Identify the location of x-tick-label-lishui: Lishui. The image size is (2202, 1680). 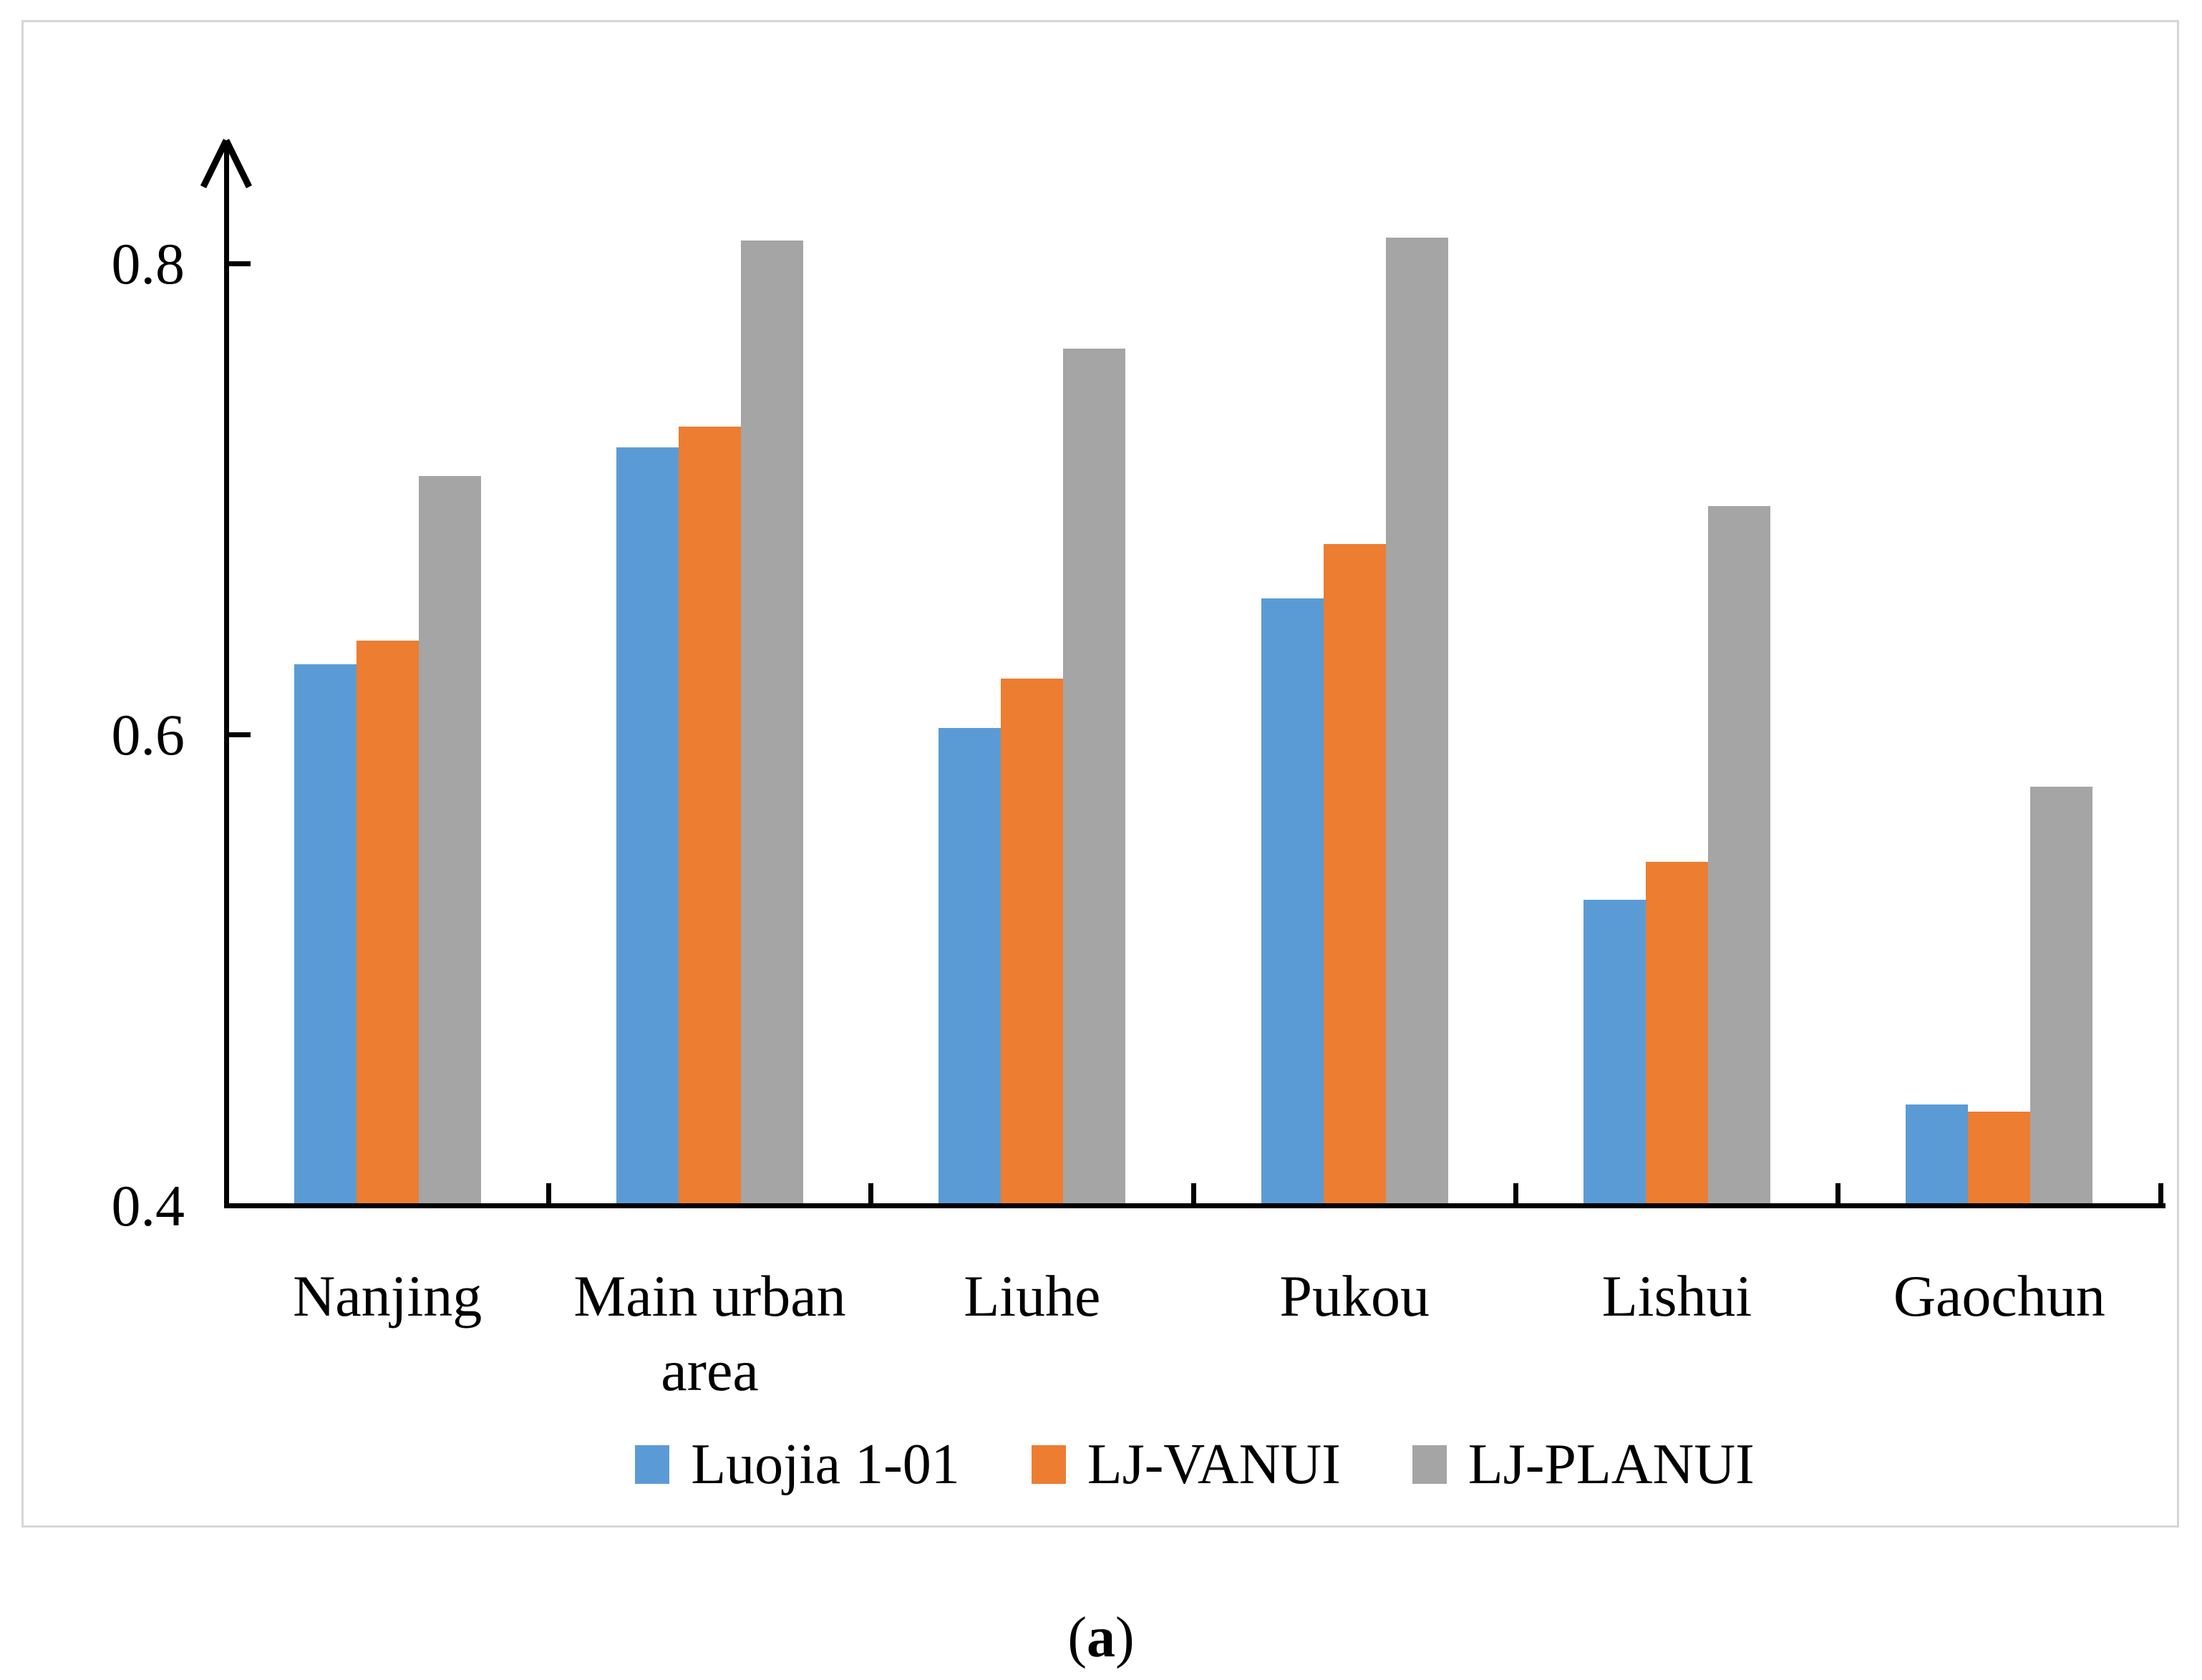
(1676, 1296).